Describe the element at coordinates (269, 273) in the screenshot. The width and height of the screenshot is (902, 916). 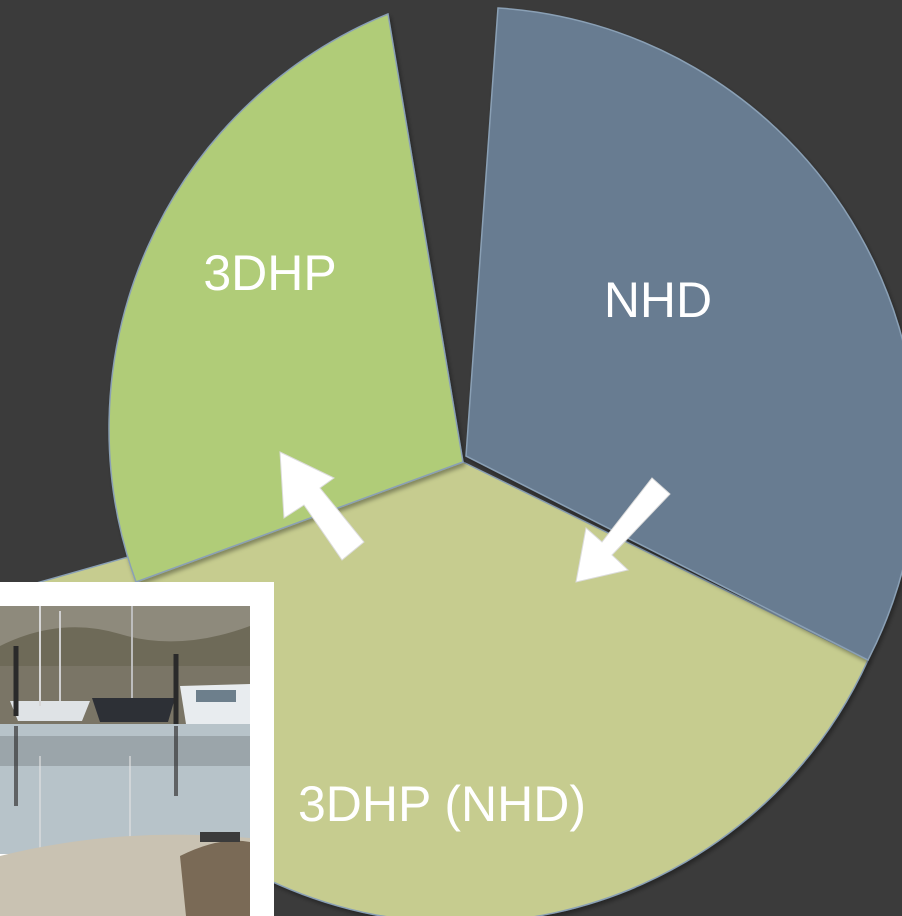
I see `segment-label-3dhp: 3DHP` at that location.